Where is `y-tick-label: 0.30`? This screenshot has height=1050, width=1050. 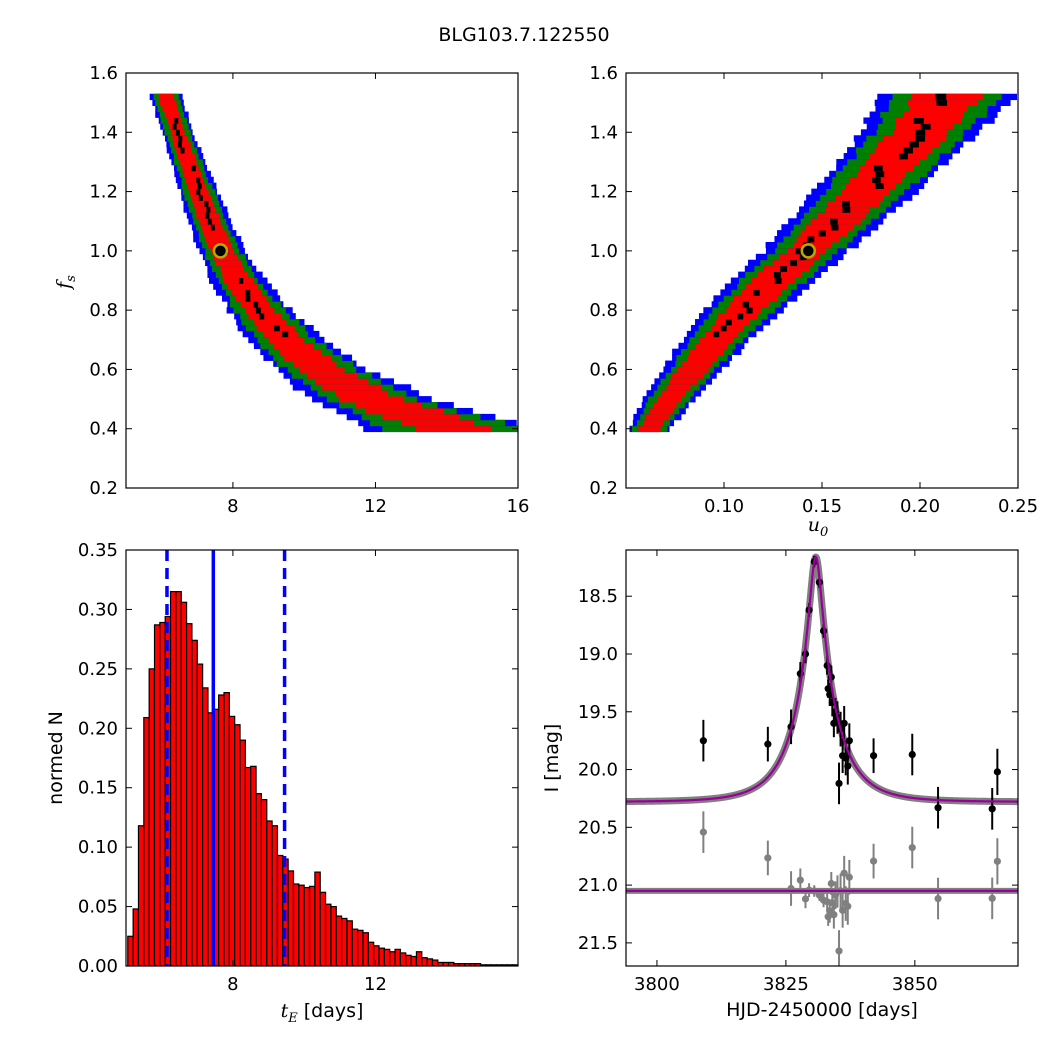
y-tick-label: 0.30 is located at coordinates (98, 609).